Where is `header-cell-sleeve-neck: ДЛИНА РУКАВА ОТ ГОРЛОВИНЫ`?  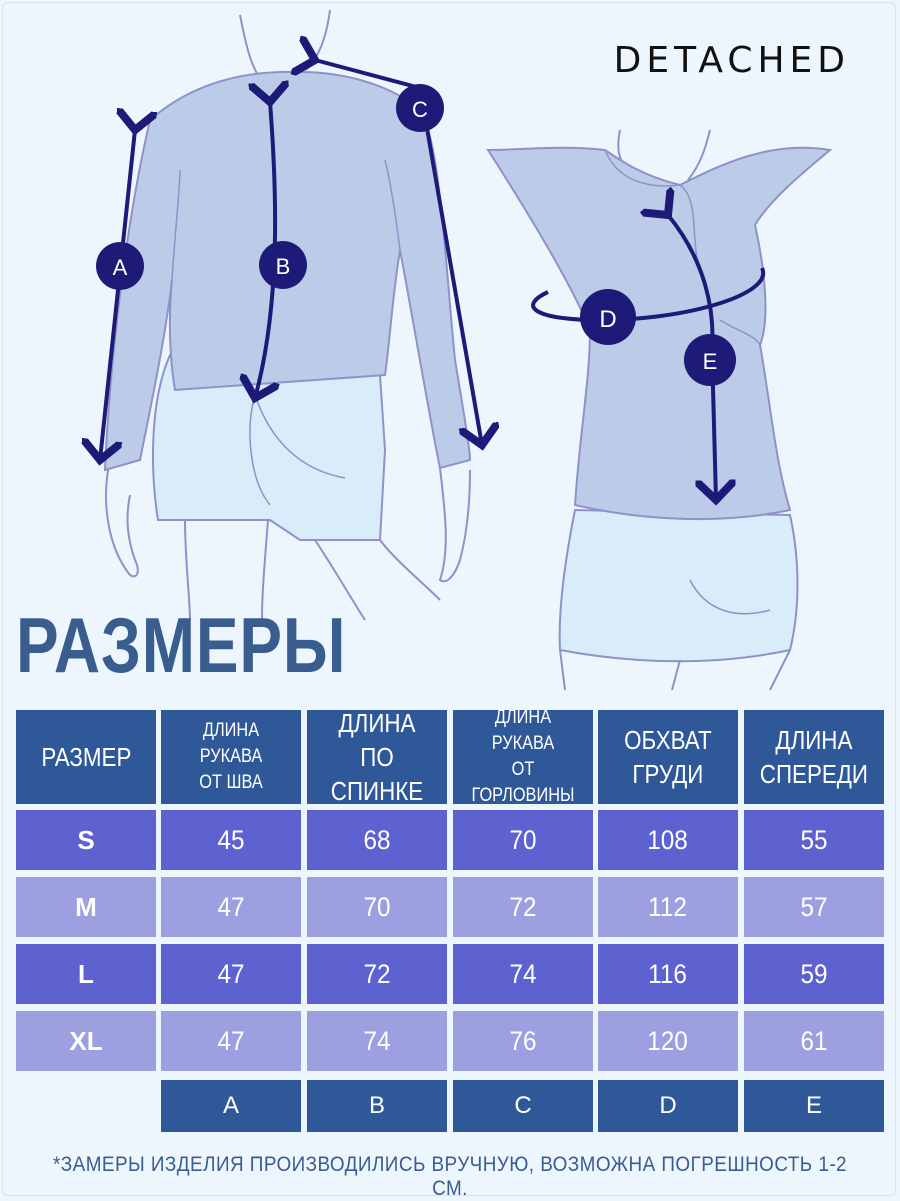
header-cell-sleeve-neck: ДЛИНА РУКАВА ОТ ГОРЛОВИНЫ is located at coordinates (523, 756).